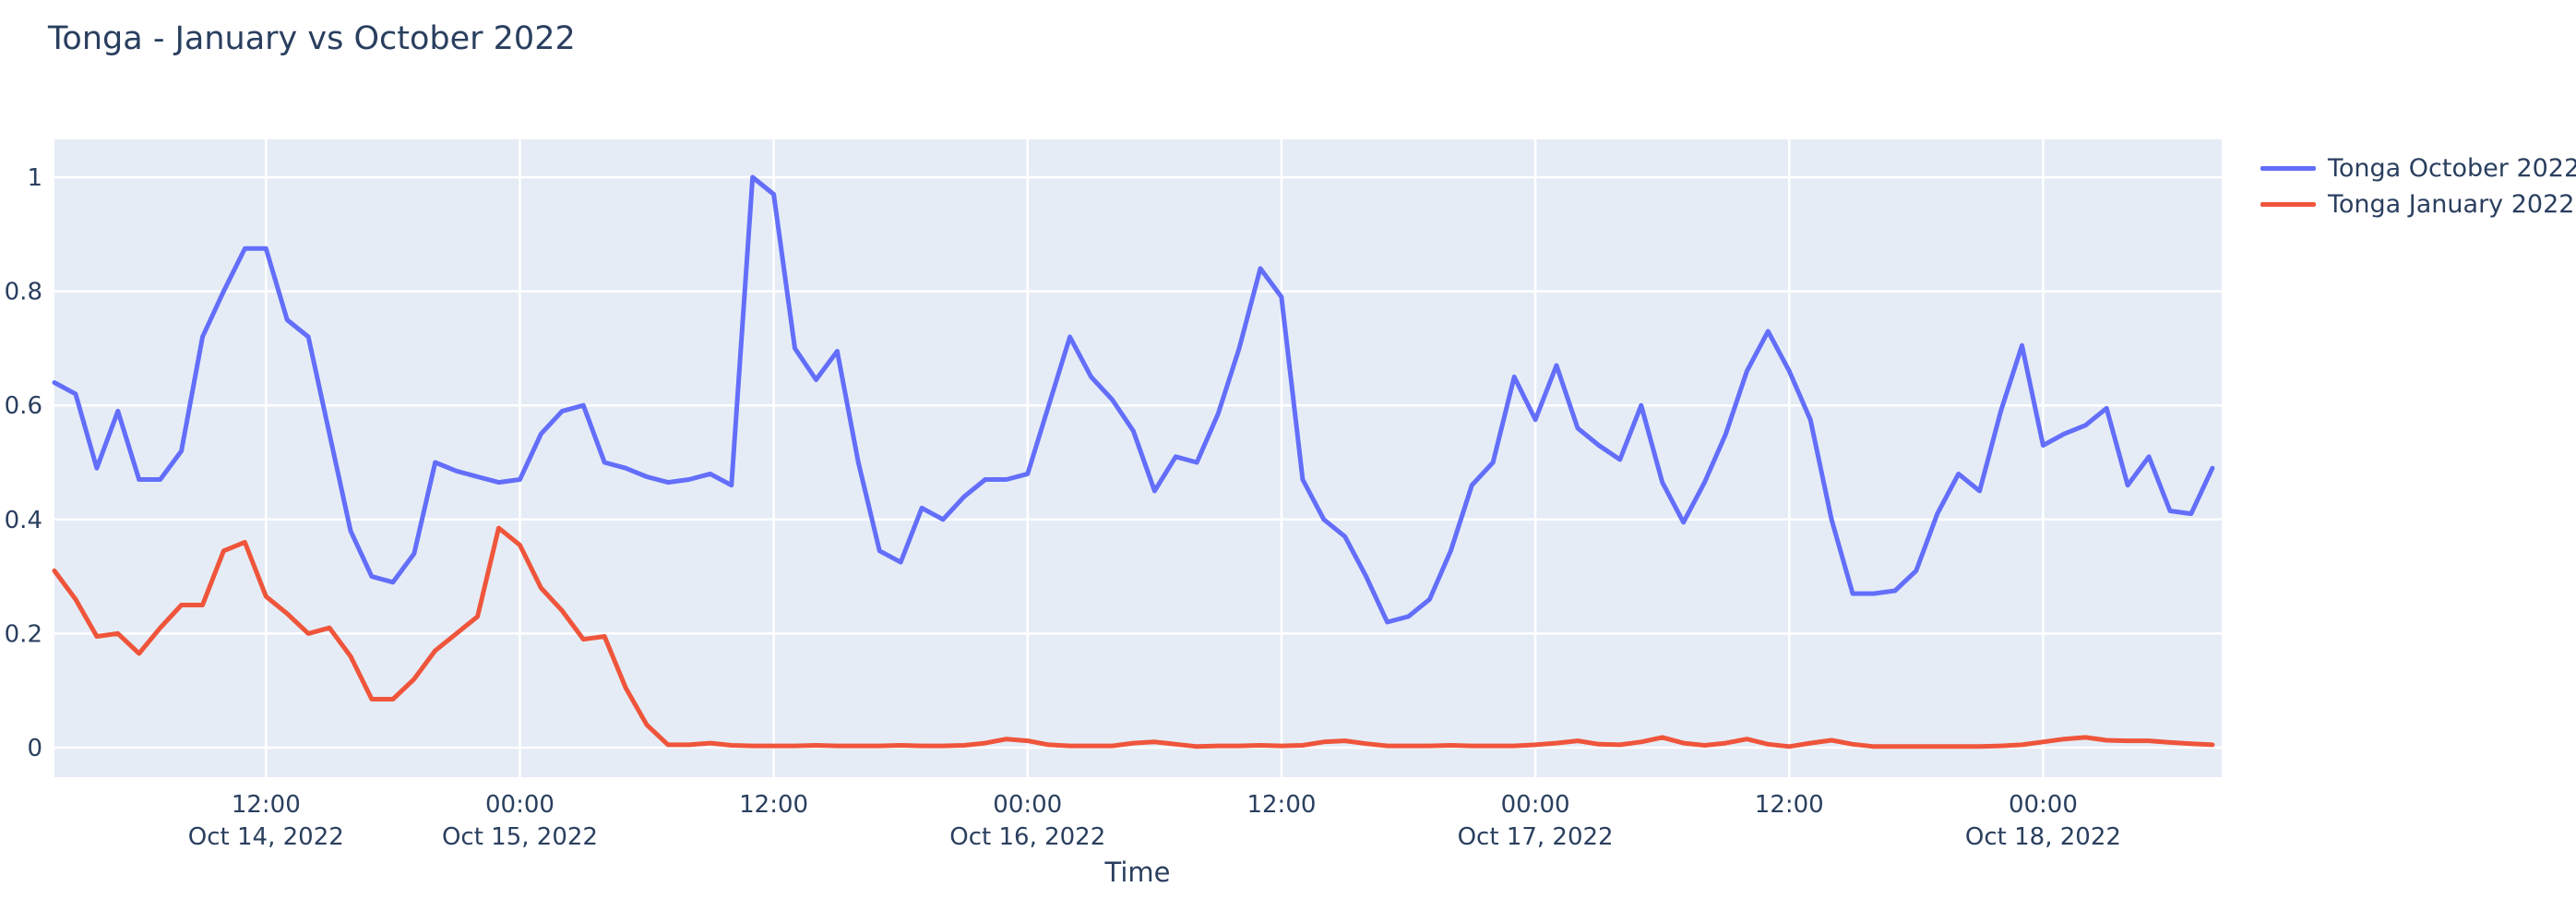 The height and width of the screenshot is (899, 2576). What do you see at coordinates (312, 39) in the screenshot?
I see `chart-title: Tonga - January vs October 2022` at bounding box center [312, 39].